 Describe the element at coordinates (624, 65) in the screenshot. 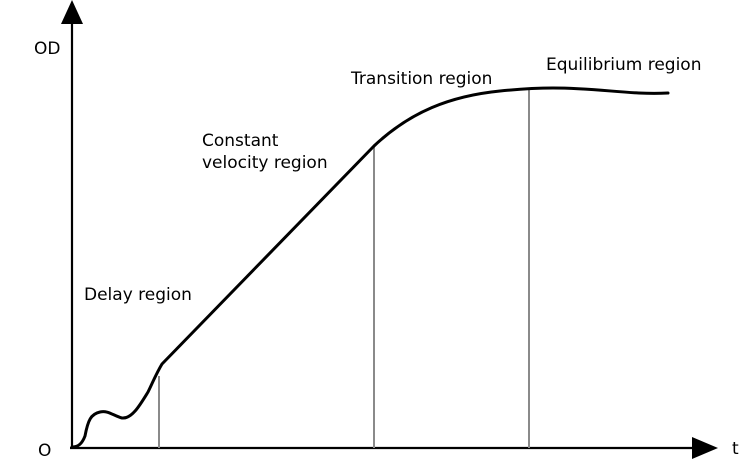

I see `equilibrium-region-label: Equilibrium region` at that location.